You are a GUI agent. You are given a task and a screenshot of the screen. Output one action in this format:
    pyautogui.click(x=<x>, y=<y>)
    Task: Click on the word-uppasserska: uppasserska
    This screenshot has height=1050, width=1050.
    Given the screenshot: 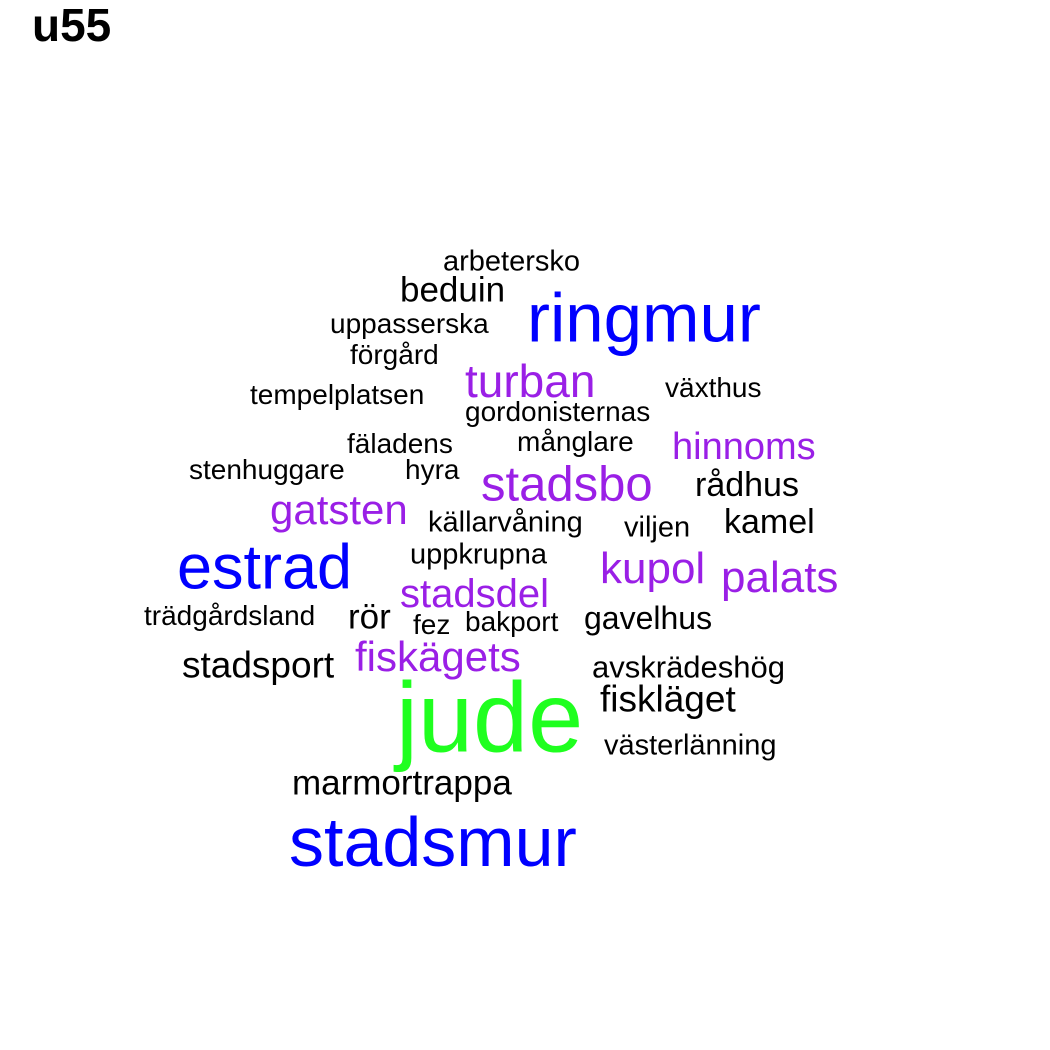 What is the action you would take?
    pyautogui.click(x=409, y=323)
    